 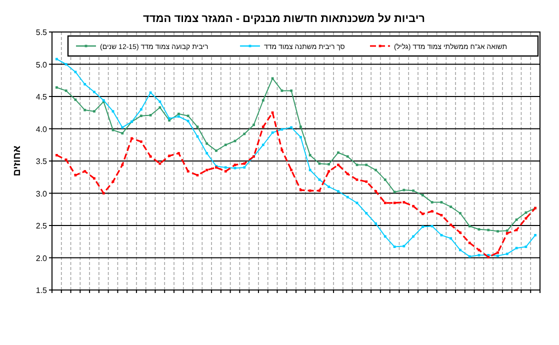 What do you see at coordinates (42, 290) in the screenshot?
I see `y-tick-label: 1.5` at bounding box center [42, 290].